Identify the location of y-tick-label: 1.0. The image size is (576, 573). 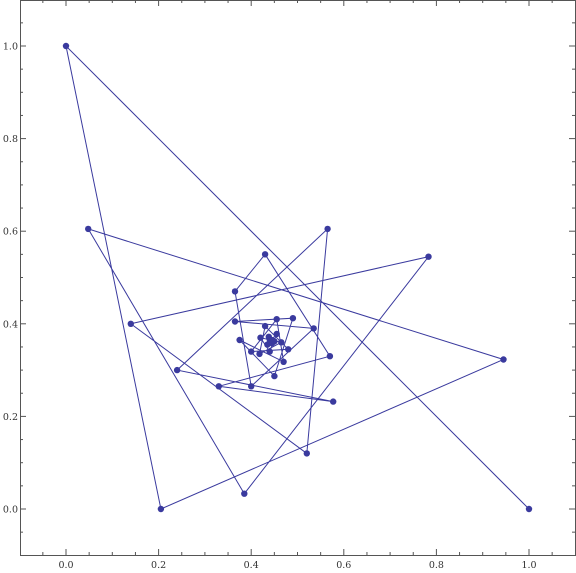
(10, 47).